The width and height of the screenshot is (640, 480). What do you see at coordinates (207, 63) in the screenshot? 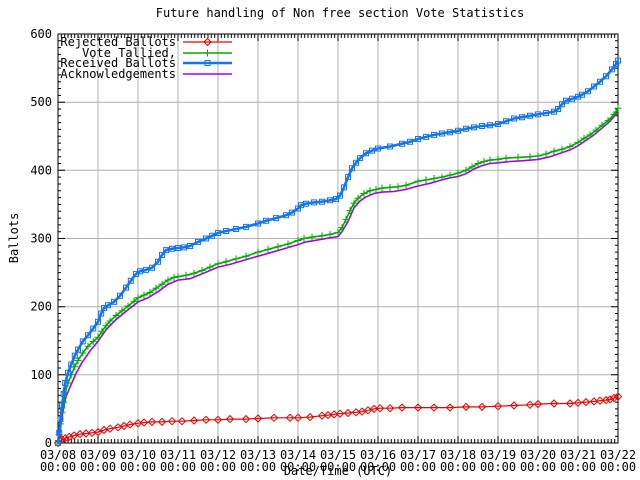
I see `legend-marker-square-icon` at bounding box center [207, 63].